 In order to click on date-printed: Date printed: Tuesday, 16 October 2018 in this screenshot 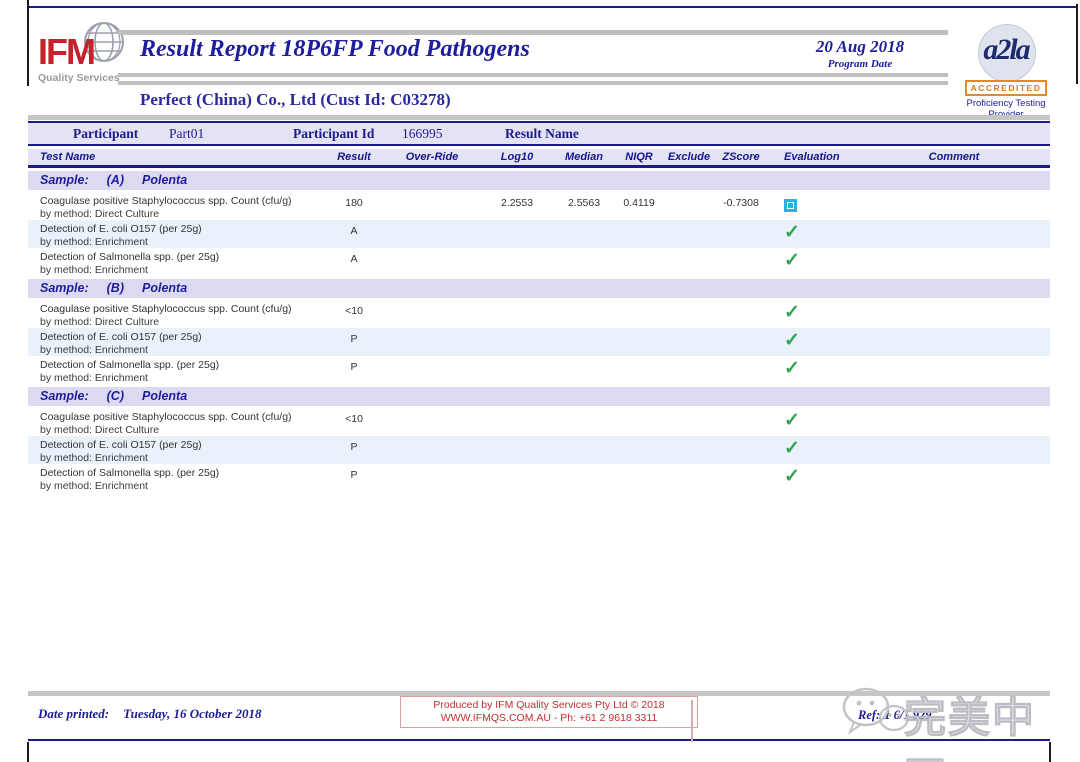, I will do `click(150, 714)`.